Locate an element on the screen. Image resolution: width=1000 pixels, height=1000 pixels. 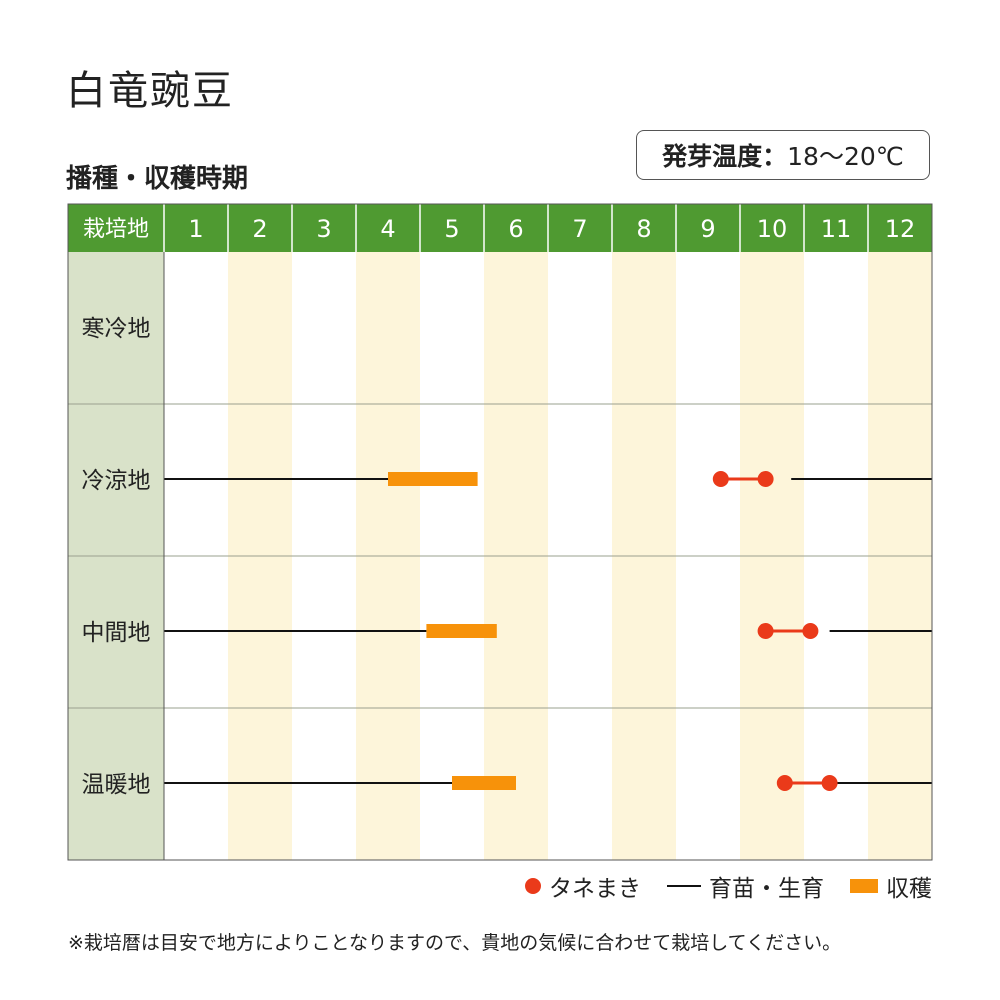
month-tick-label: 6 is located at coordinates (515, 229).